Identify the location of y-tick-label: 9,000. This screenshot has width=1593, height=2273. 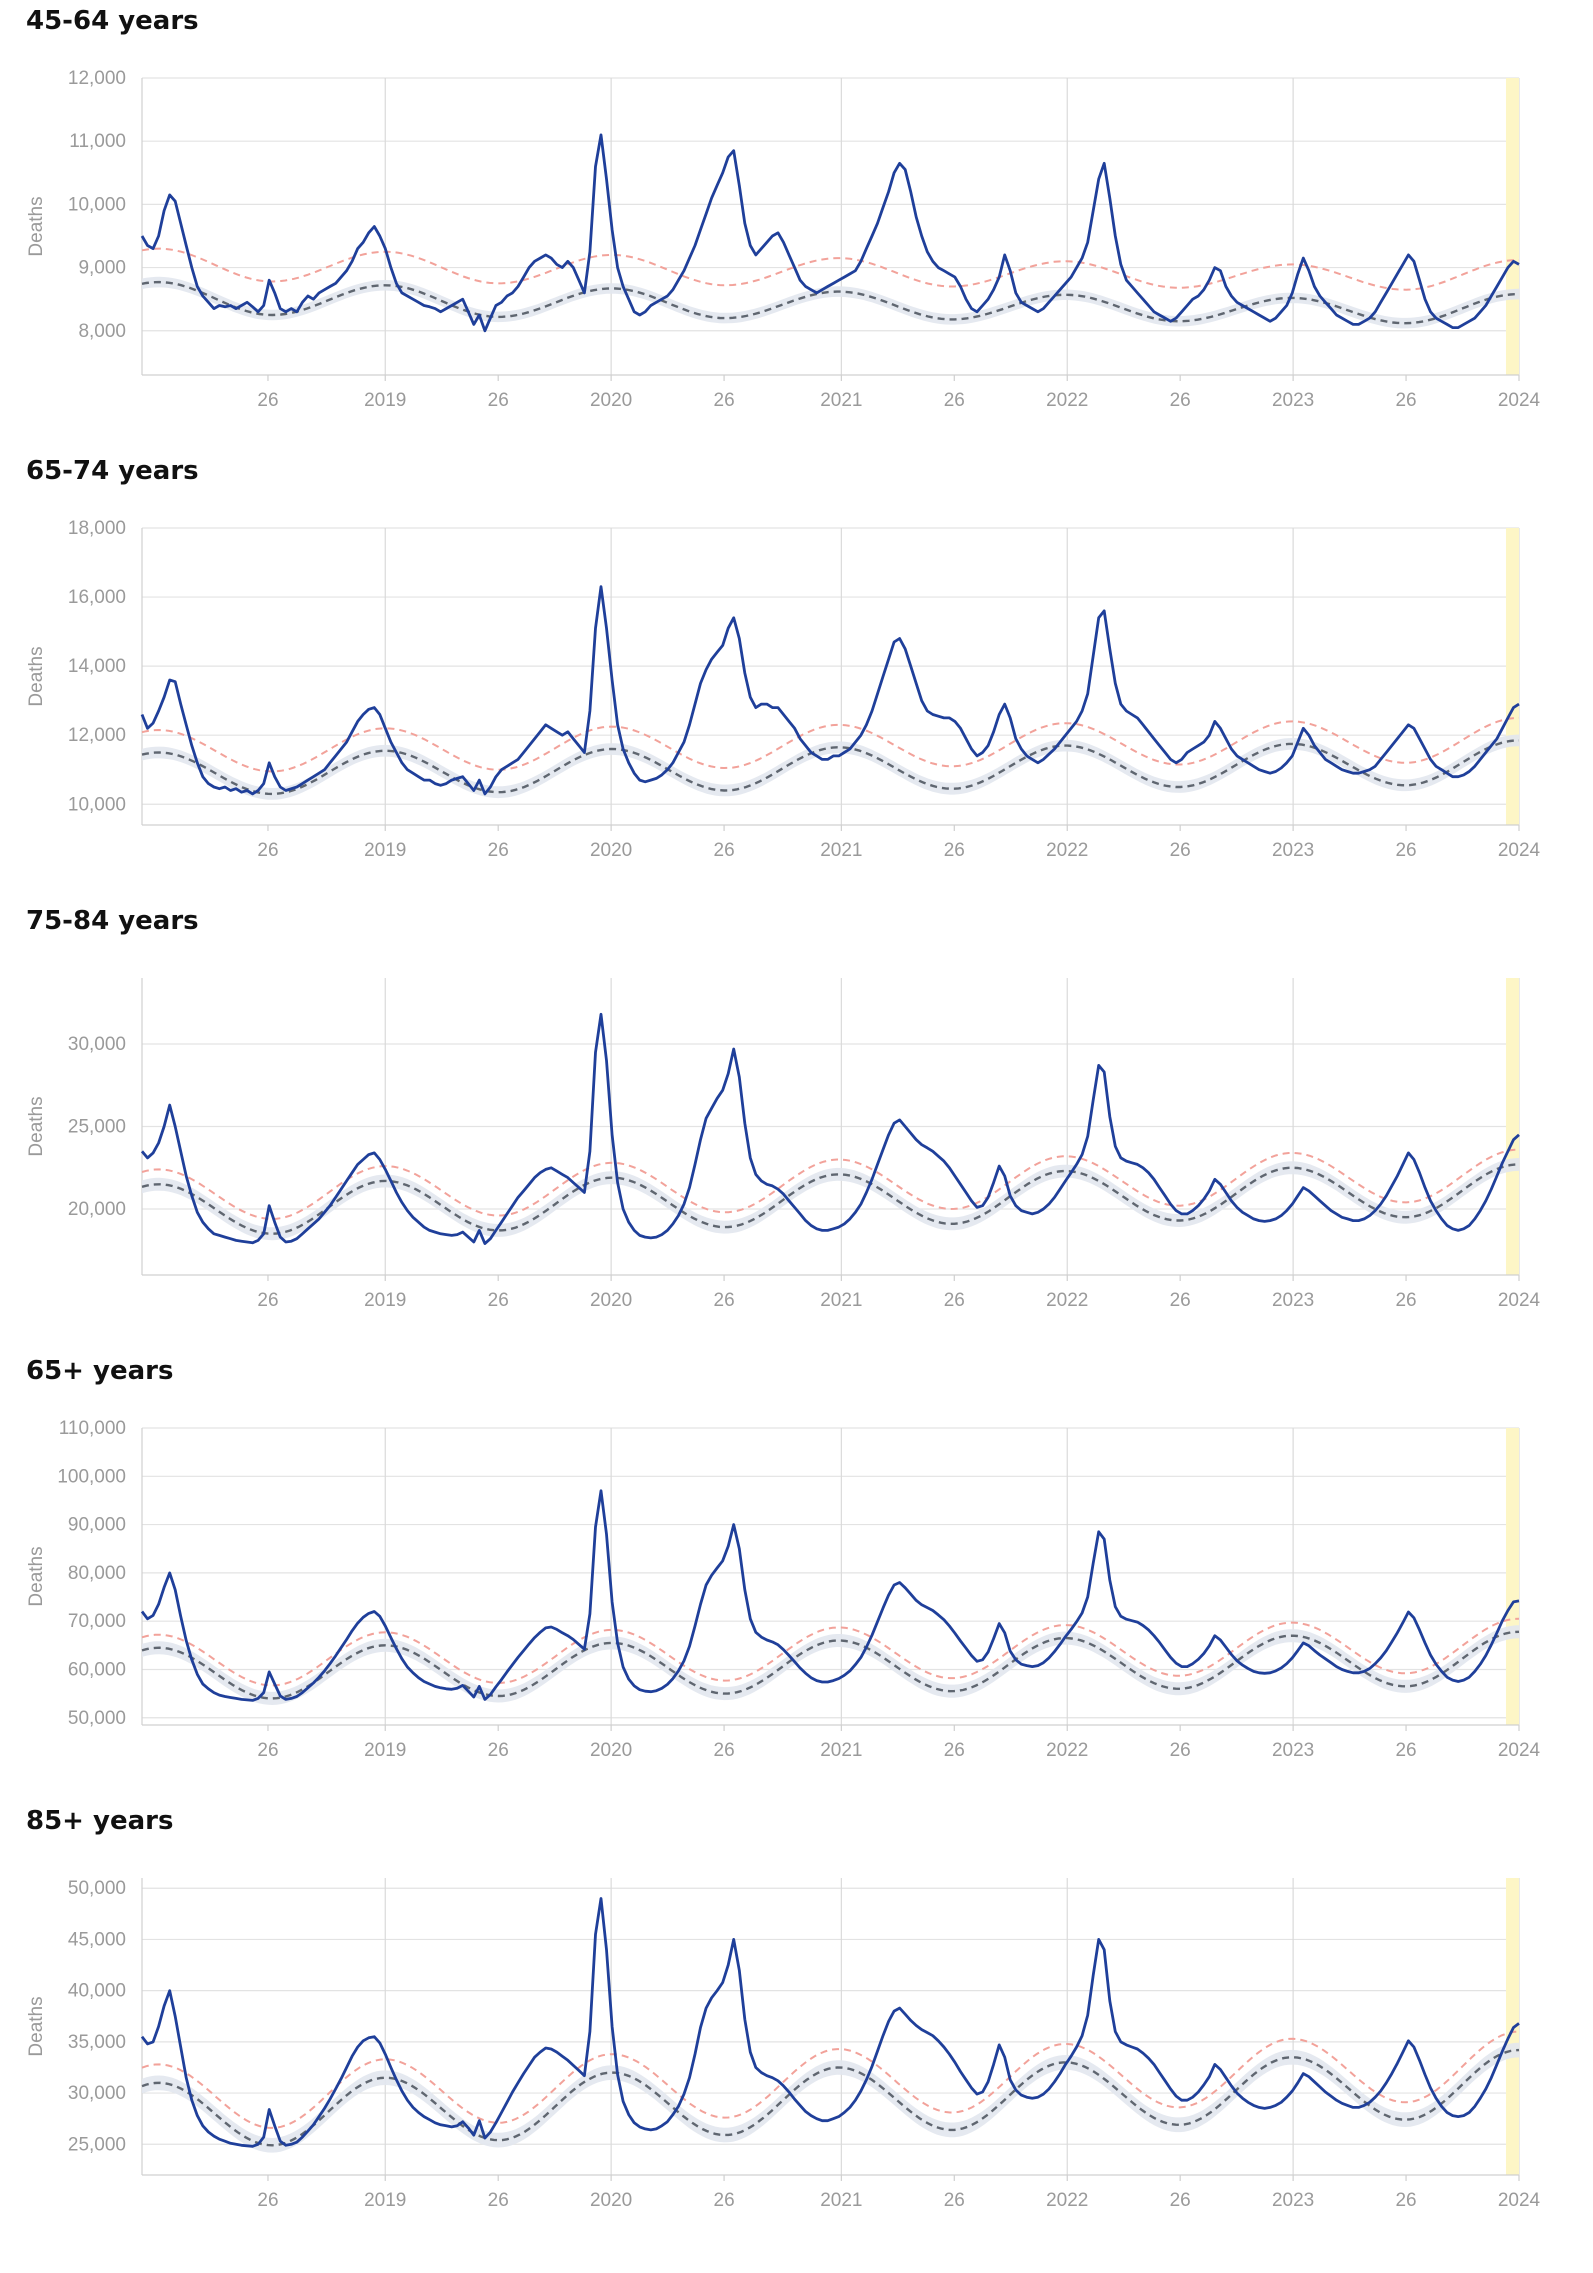
(102, 268).